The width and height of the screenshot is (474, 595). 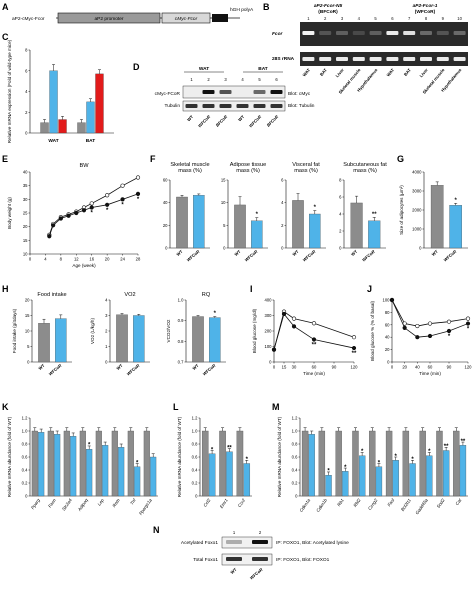 What do you see at coordinates (325, 59) in the screenshot?
I see `blot-b-rrna-band` at bounding box center [325, 59].